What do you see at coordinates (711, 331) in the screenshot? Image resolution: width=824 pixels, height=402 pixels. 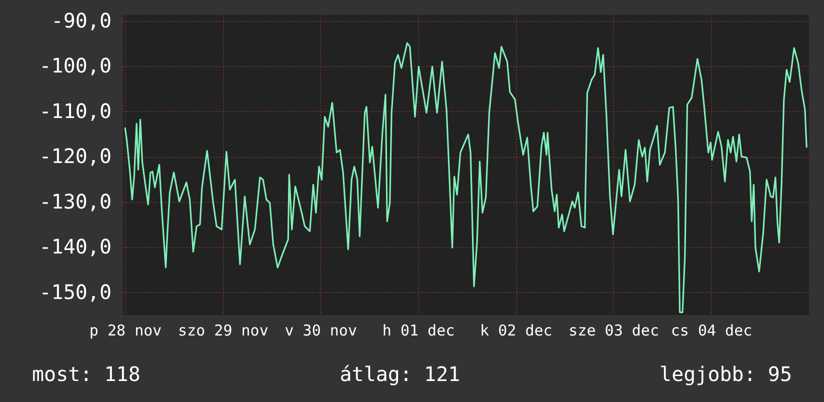 I see `x-tick-label: cs 04 dec` at bounding box center [711, 331].